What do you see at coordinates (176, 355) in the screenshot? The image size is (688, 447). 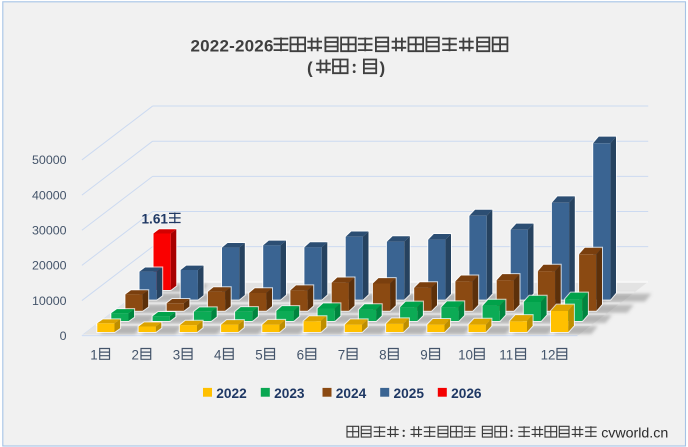 I see `svg-text: 3` at bounding box center [176, 355].